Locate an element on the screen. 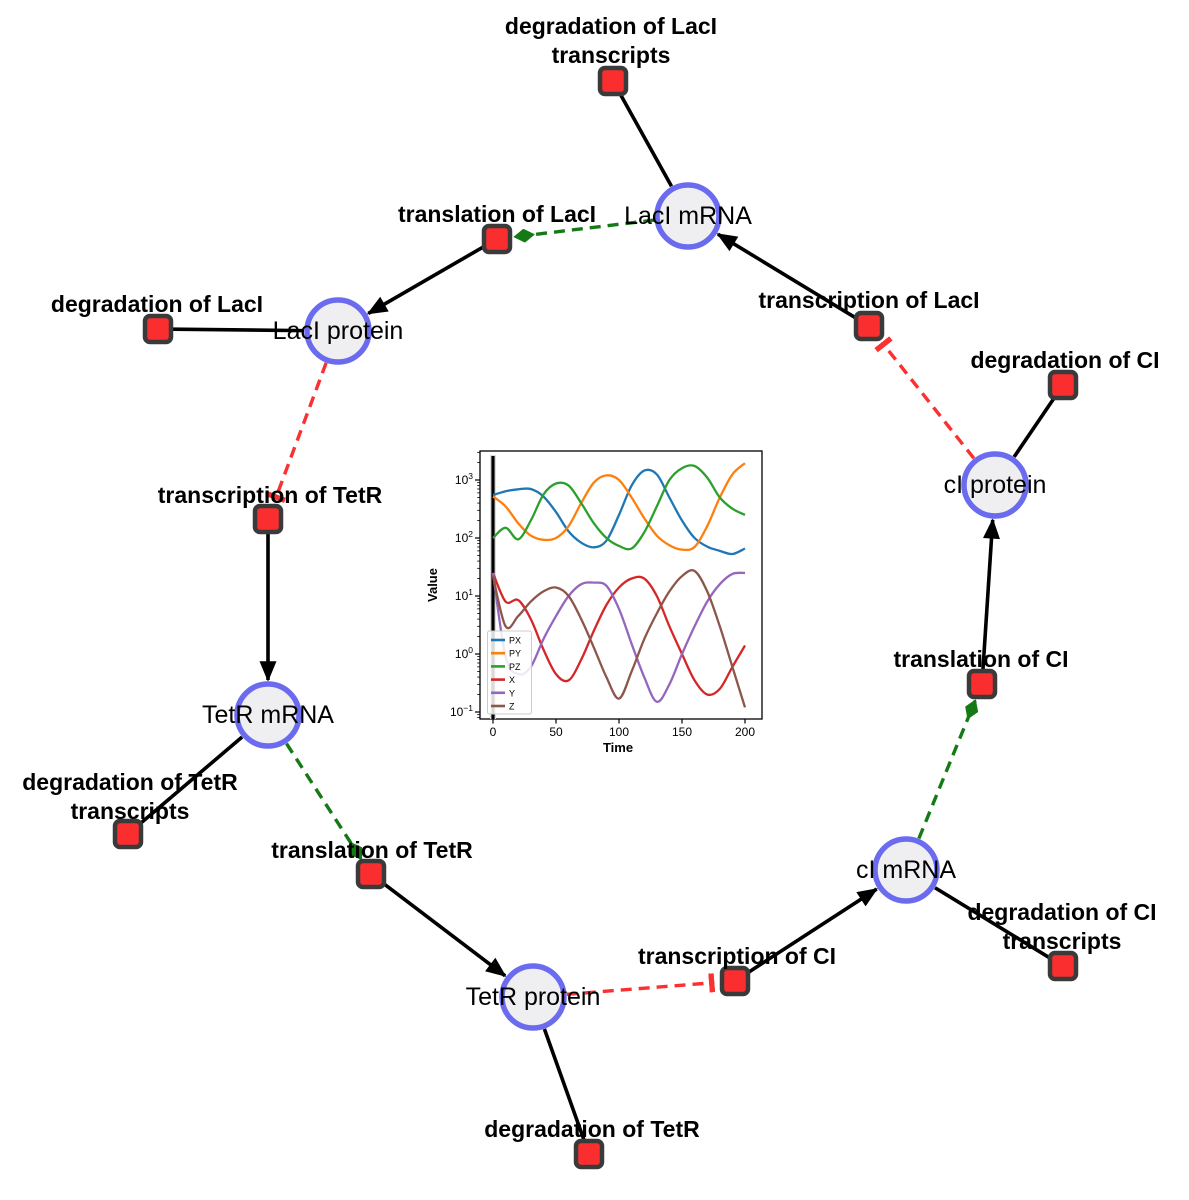 The image size is (1189, 1200). chart-series-PZ is located at coordinates (619, 507).